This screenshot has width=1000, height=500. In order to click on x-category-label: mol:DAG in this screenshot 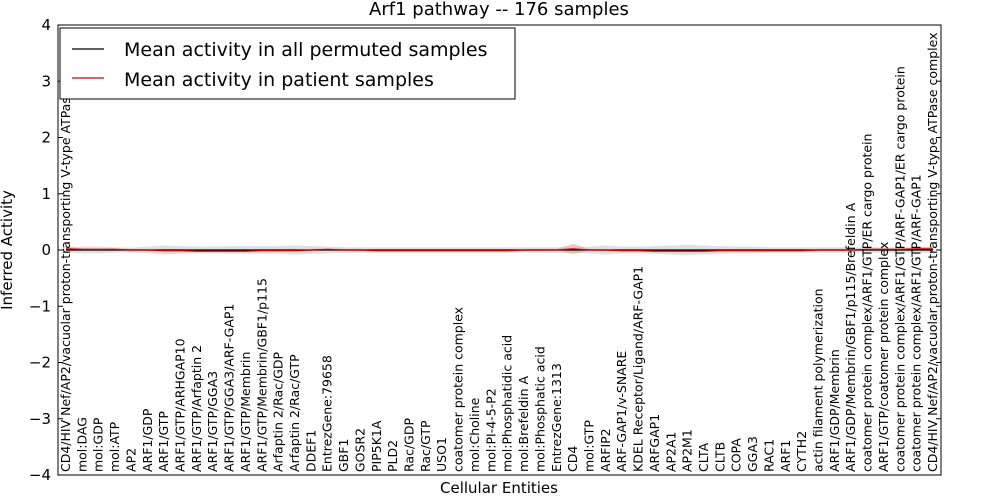, I will do `click(81, 444)`.